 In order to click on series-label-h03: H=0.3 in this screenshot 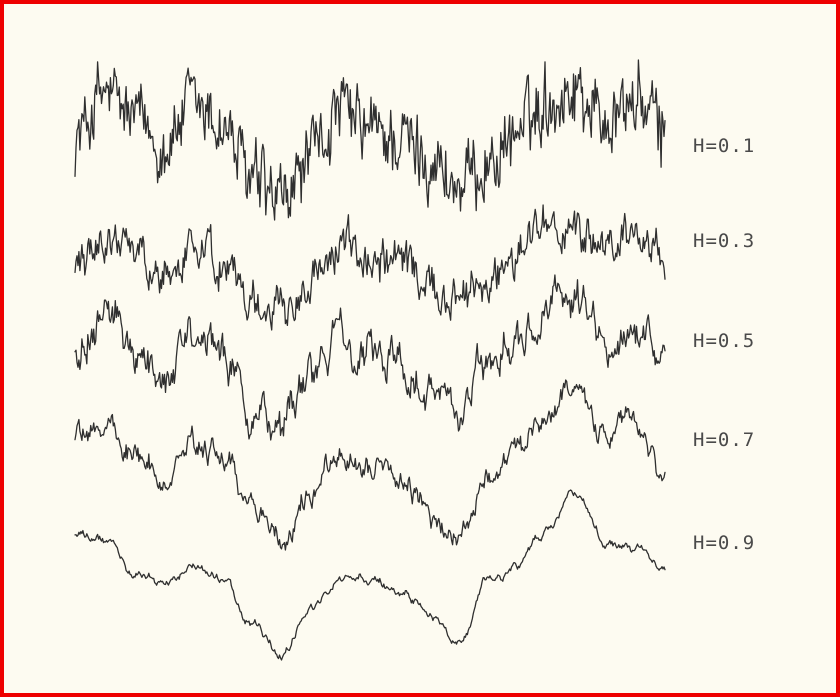, I will do `click(724, 241)`.